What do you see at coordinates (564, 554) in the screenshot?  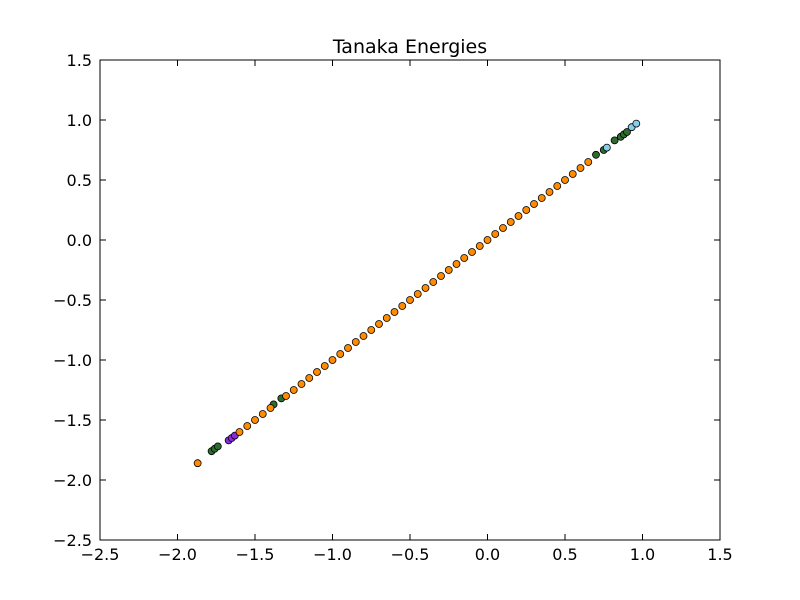 I see `x-tick-label: 0.5` at bounding box center [564, 554].